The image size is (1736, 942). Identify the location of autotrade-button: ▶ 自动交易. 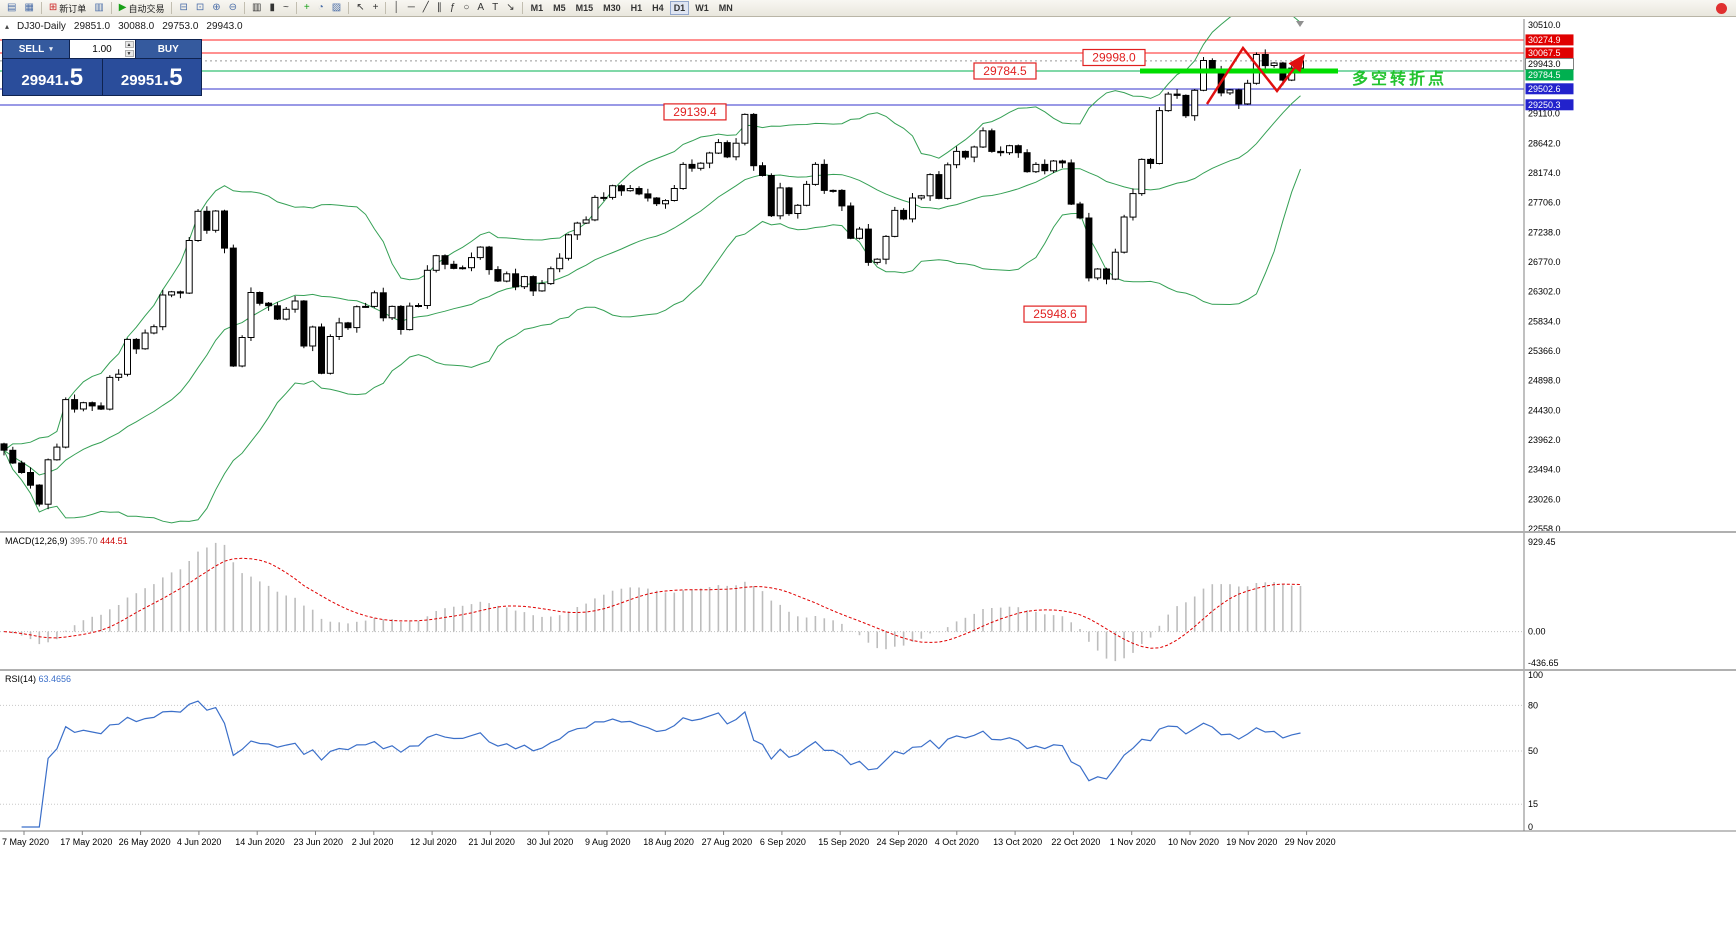
(142, 8).